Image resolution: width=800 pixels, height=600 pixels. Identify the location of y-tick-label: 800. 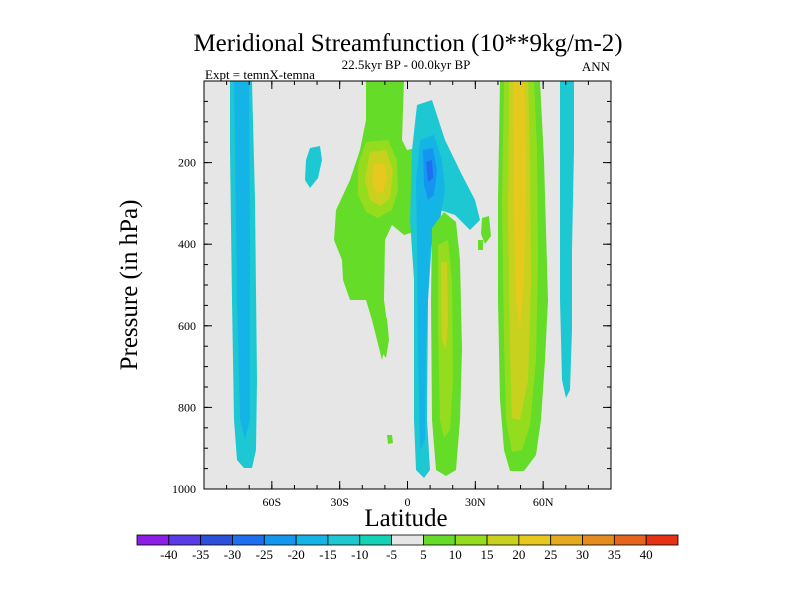
(187, 407).